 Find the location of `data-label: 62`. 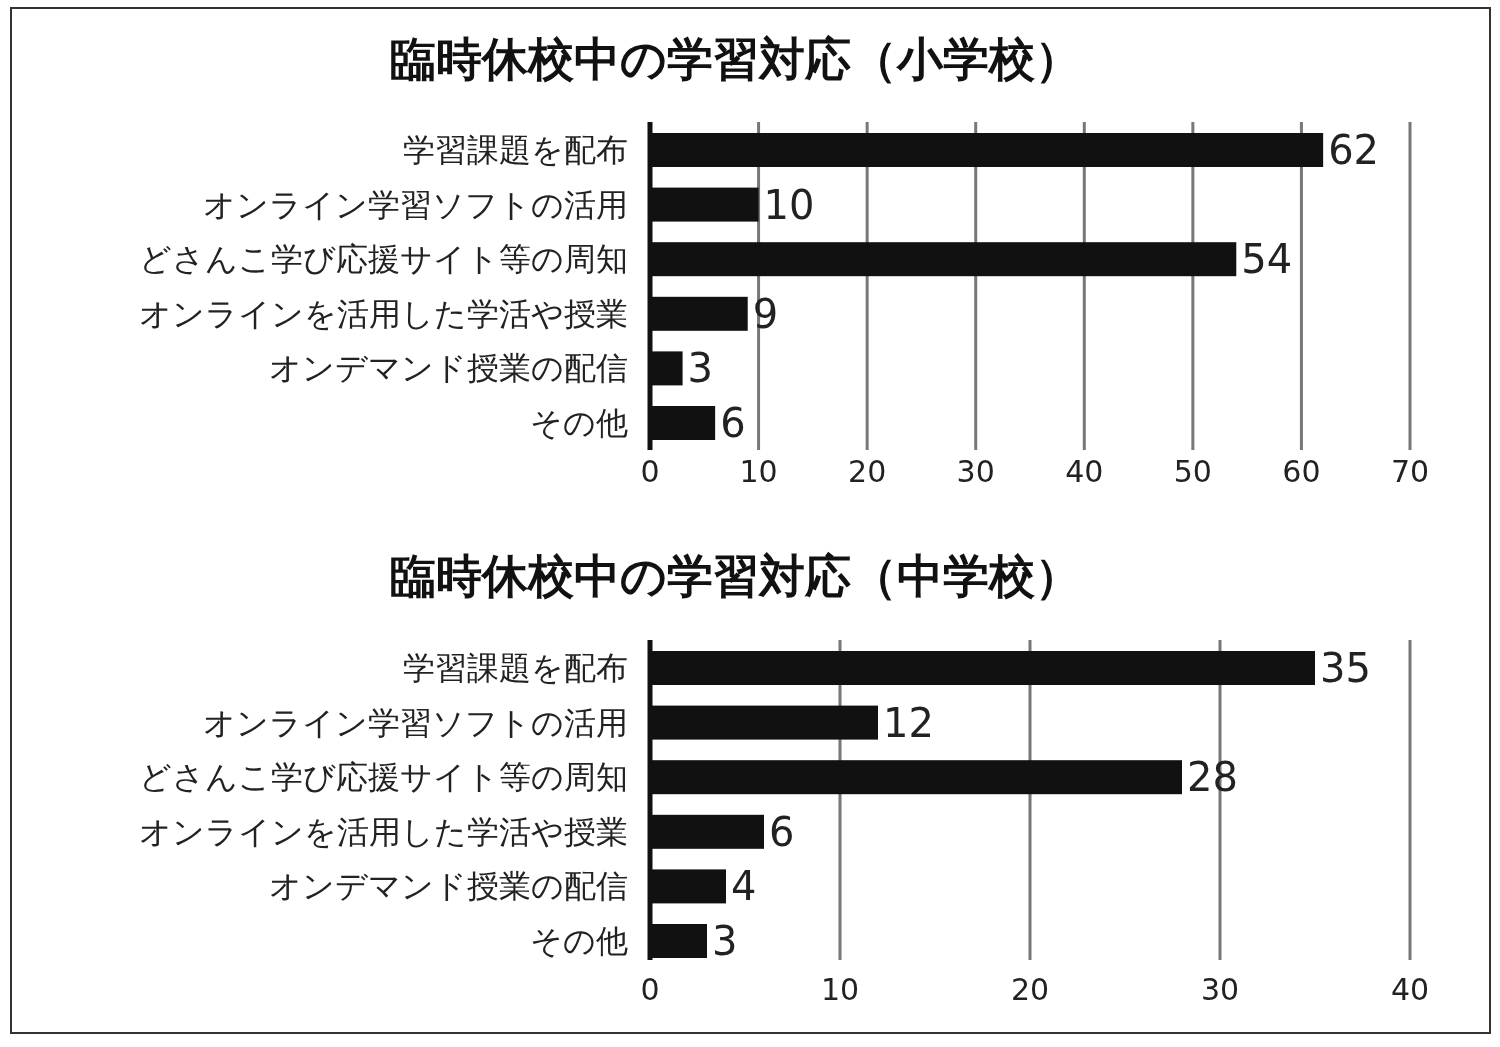

data-label: 62 is located at coordinates (1354, 150).